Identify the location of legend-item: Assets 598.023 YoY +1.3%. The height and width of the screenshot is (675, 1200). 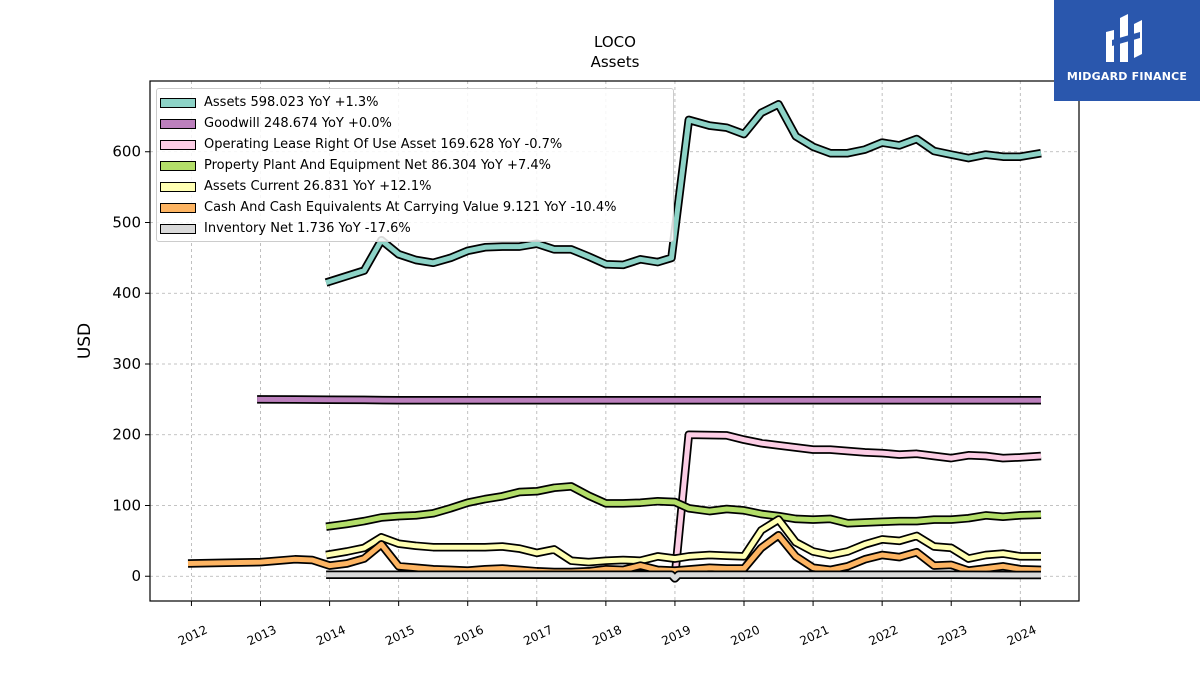
(415, 102).